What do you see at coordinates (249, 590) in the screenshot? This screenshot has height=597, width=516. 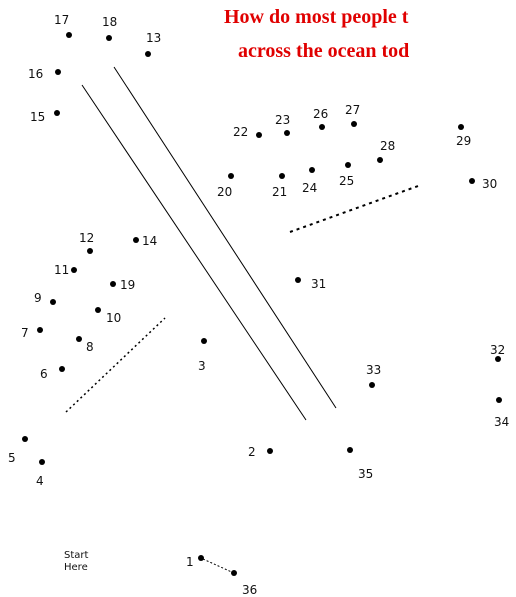 I see `dot-label-36: 36` at bounding box center [249, 590].